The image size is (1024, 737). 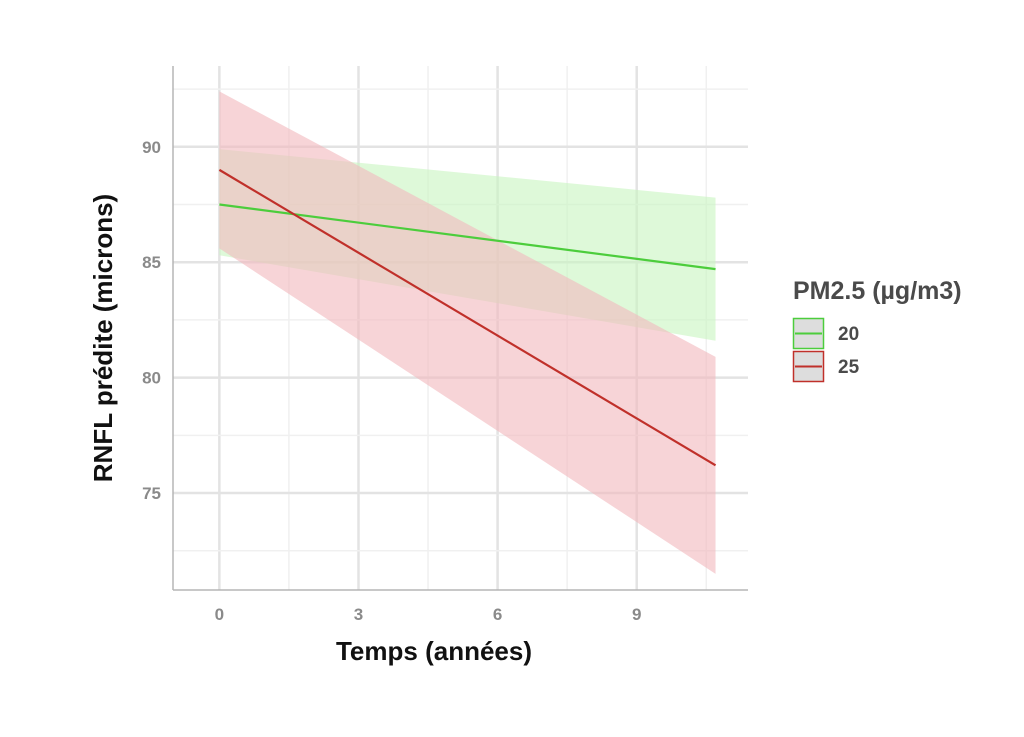 What do you see at coordinates (848, 334) in the screenshot?
I see `legend-label-20: 20` at bounding box center [848, 334].